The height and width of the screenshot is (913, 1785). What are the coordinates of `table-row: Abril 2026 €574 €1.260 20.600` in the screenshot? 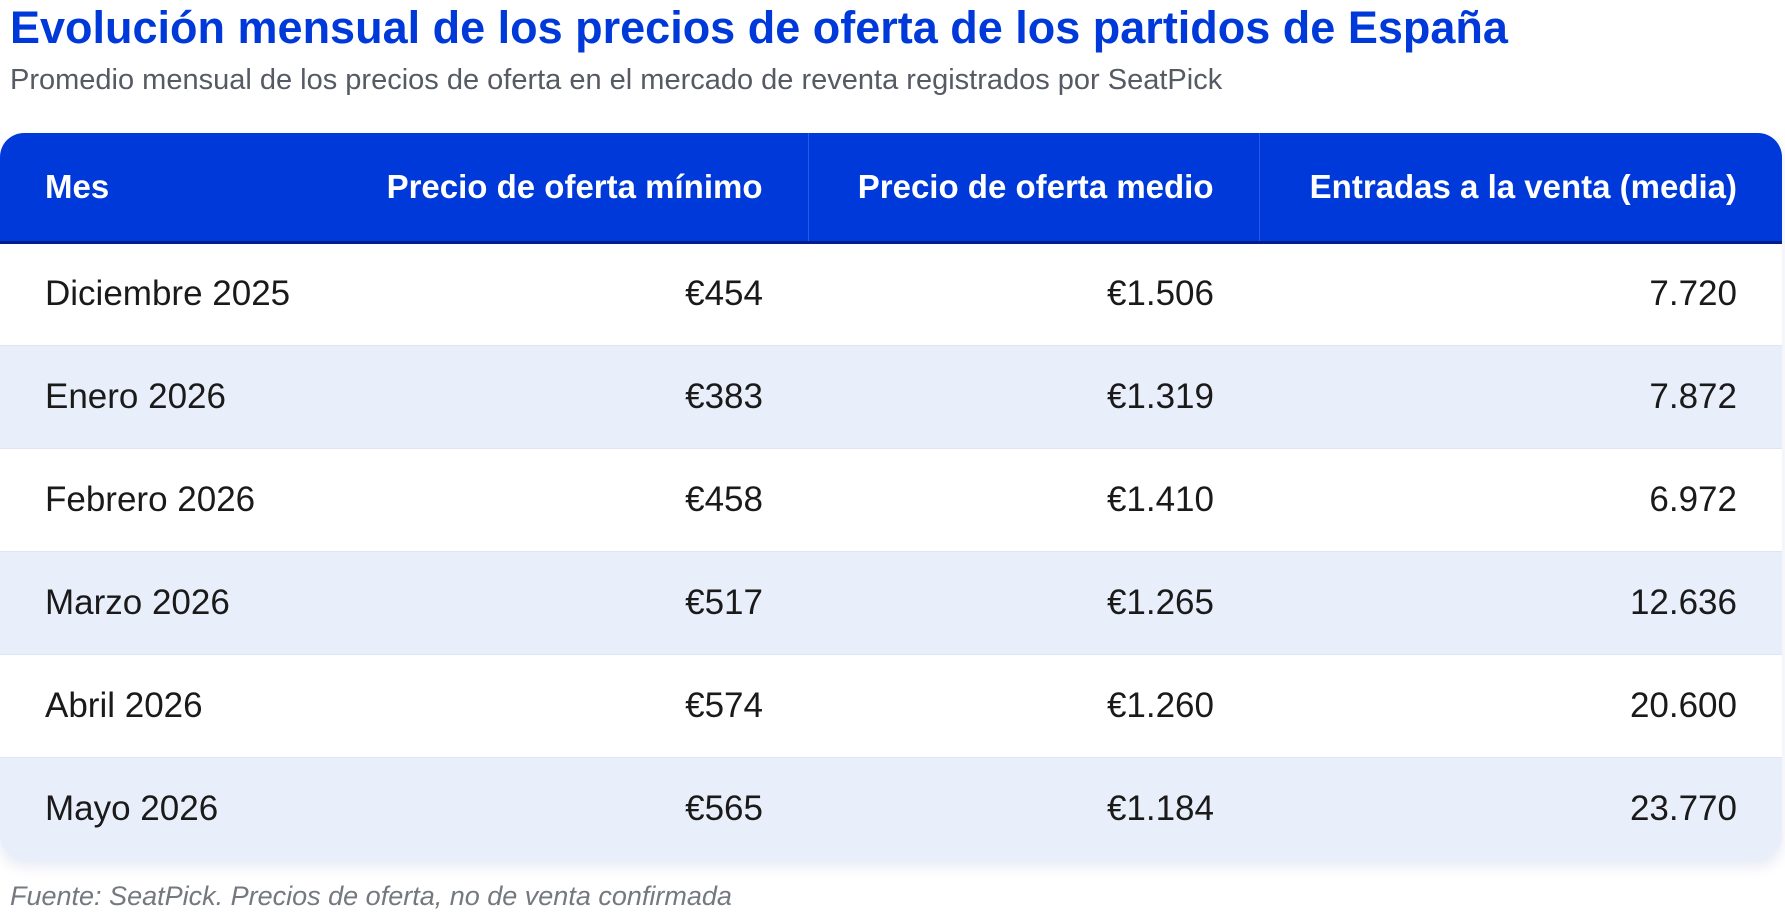 It's located at (891, 706).